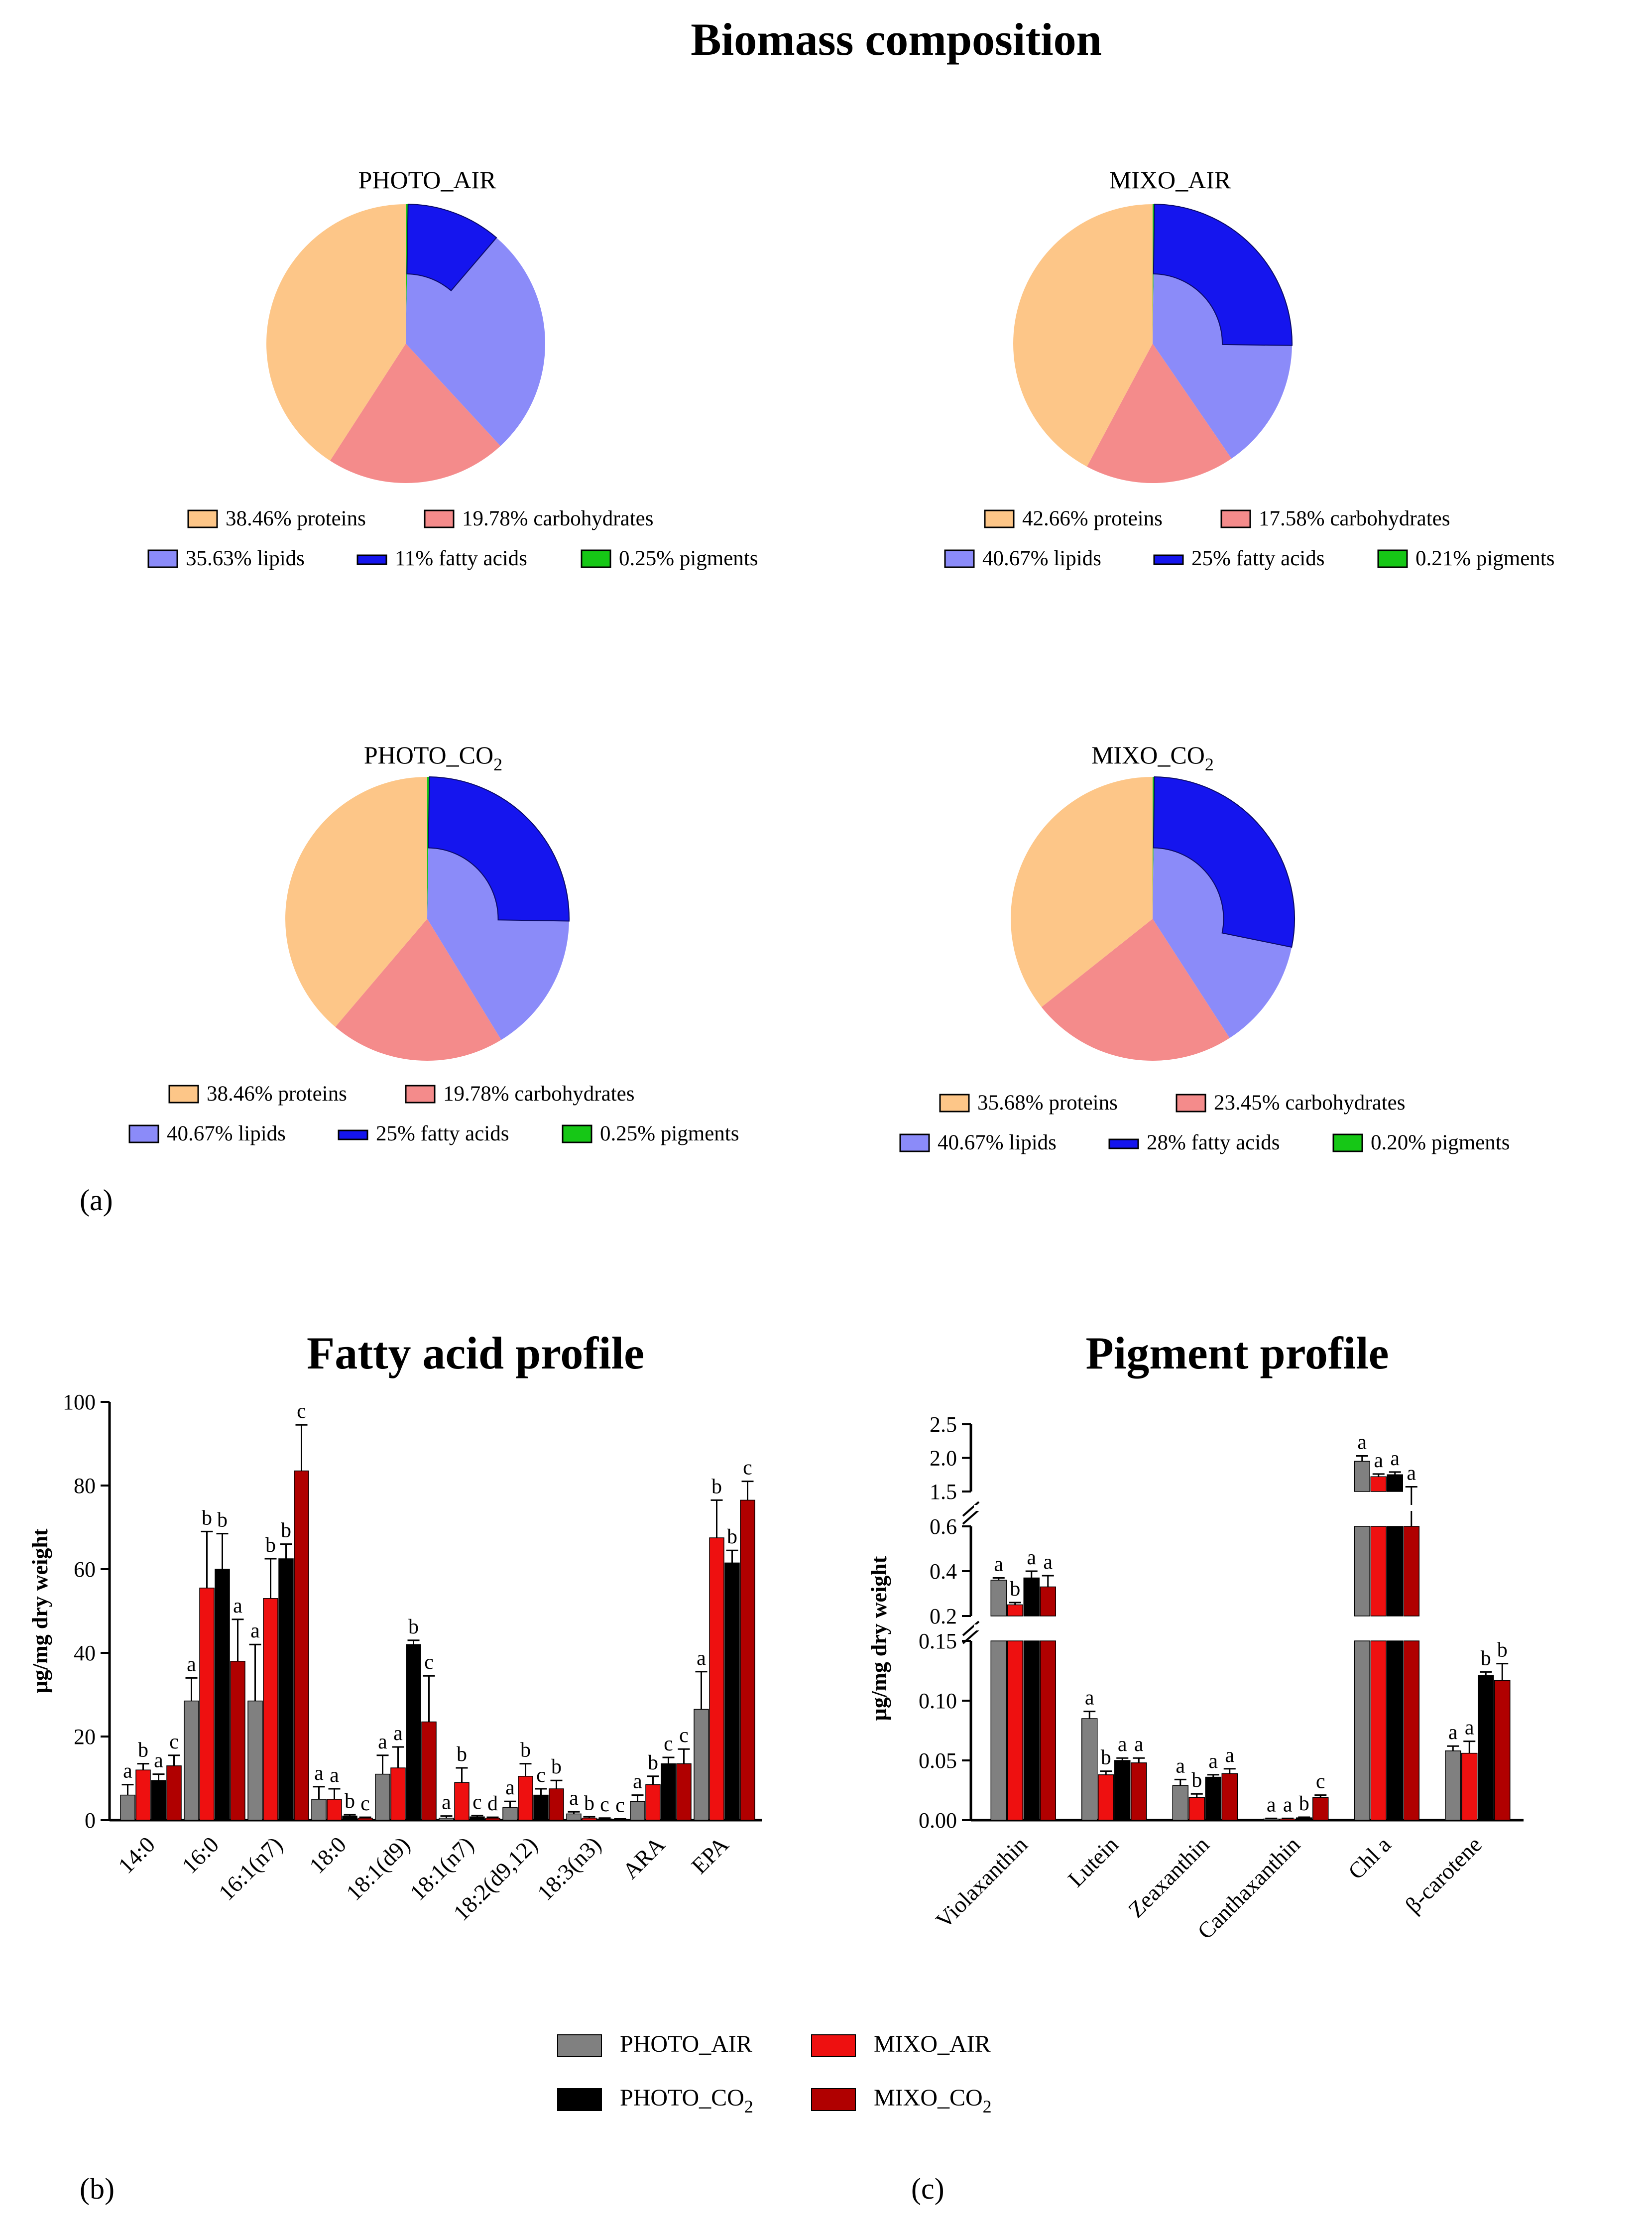 This screenshot has height=2238, width=1652. What do you see at coordinates (85, 1737) in the screenshot?
I see `y-tick-label: 20` at bounding box center [85, 1737].